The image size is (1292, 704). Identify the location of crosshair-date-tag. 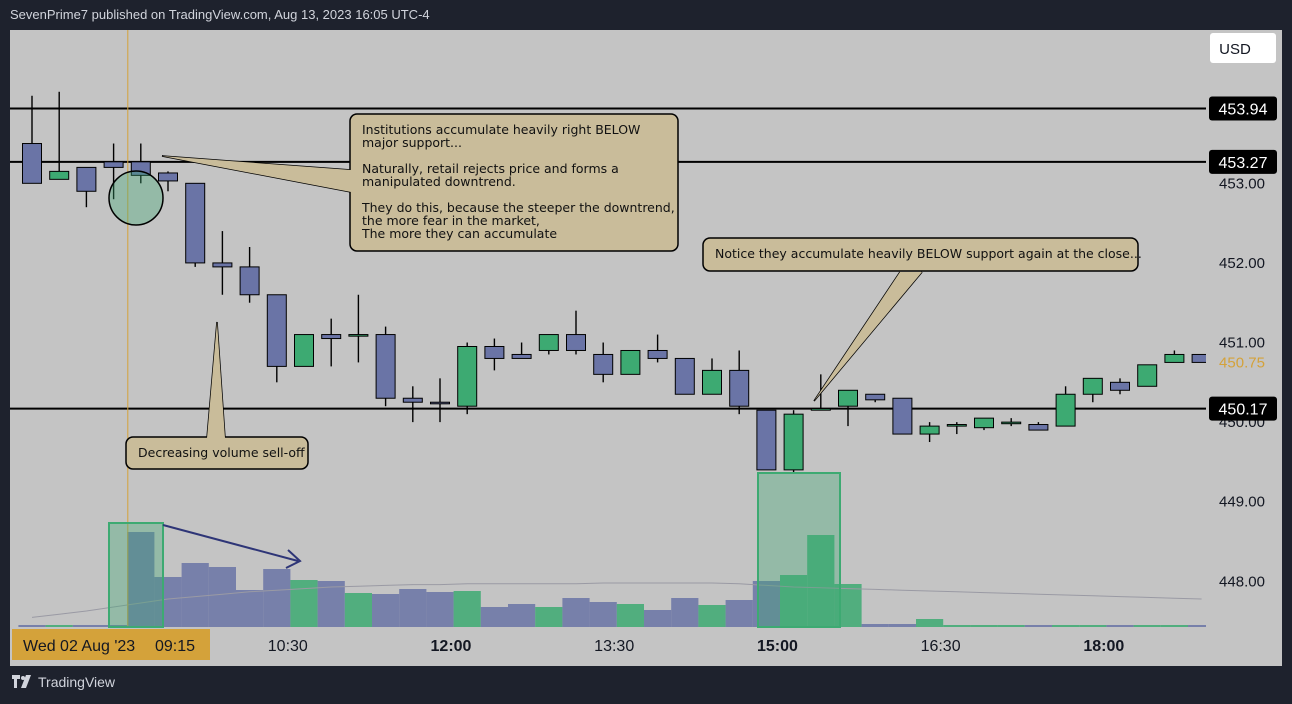
(111, 644).